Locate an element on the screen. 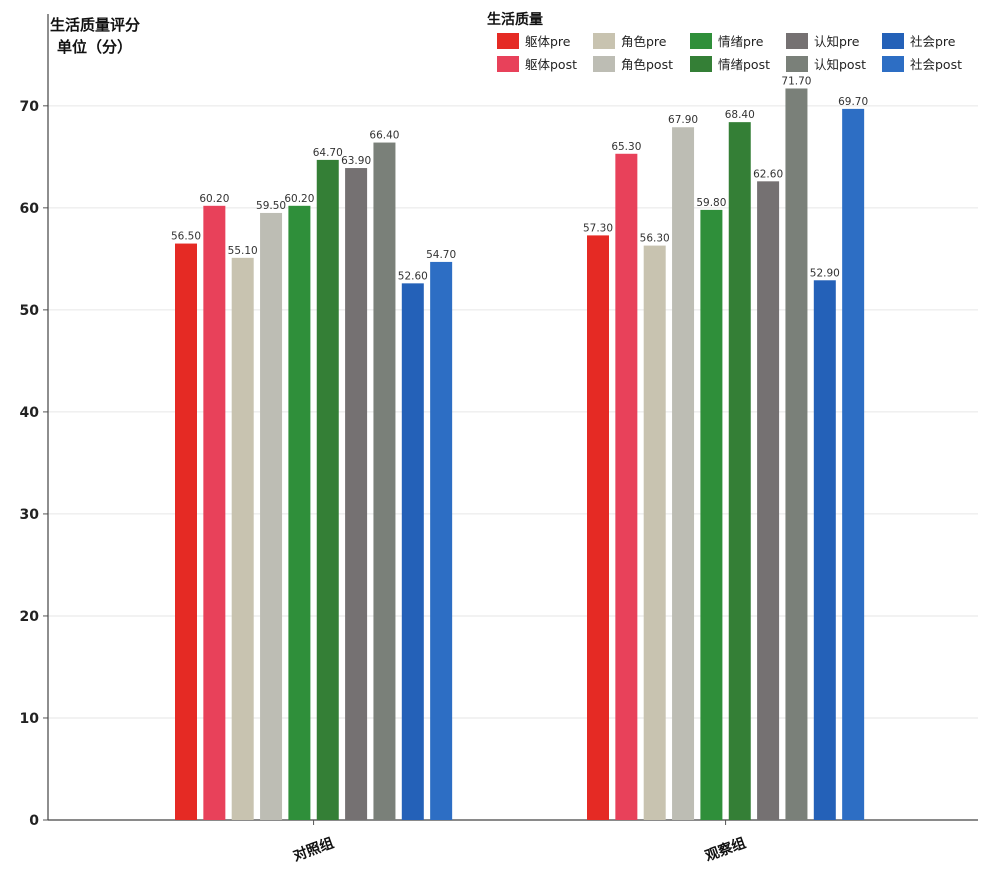 The width and height of the screenshot is (997, 874). legend-entry: 角色pre is located at coordinates (644, 41).